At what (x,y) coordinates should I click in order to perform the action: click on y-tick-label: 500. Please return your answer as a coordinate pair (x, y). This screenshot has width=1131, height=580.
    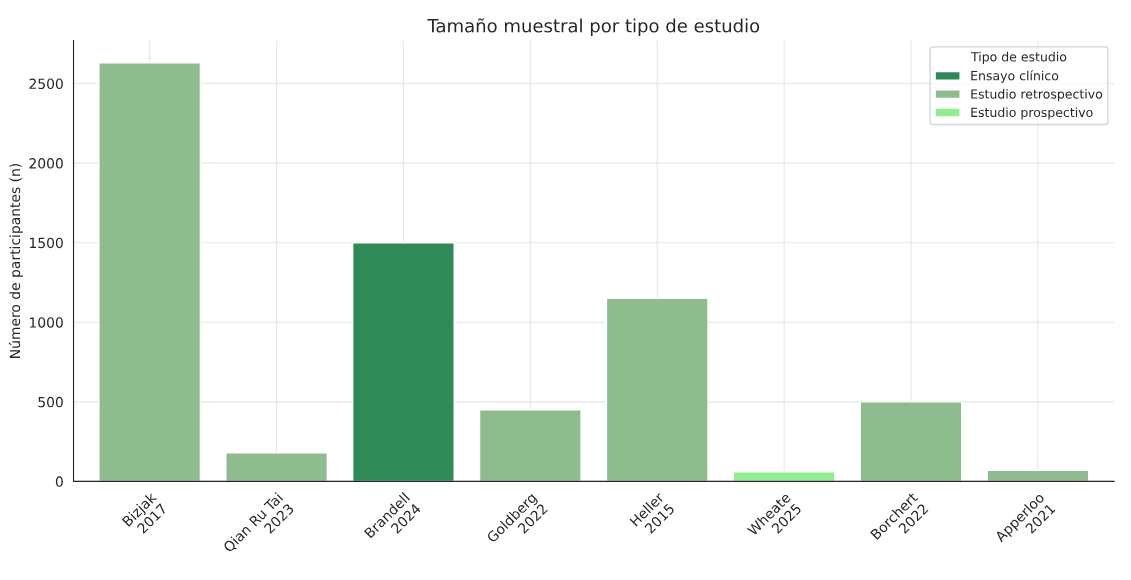
    Looking at the image, I should click on (50, 402).